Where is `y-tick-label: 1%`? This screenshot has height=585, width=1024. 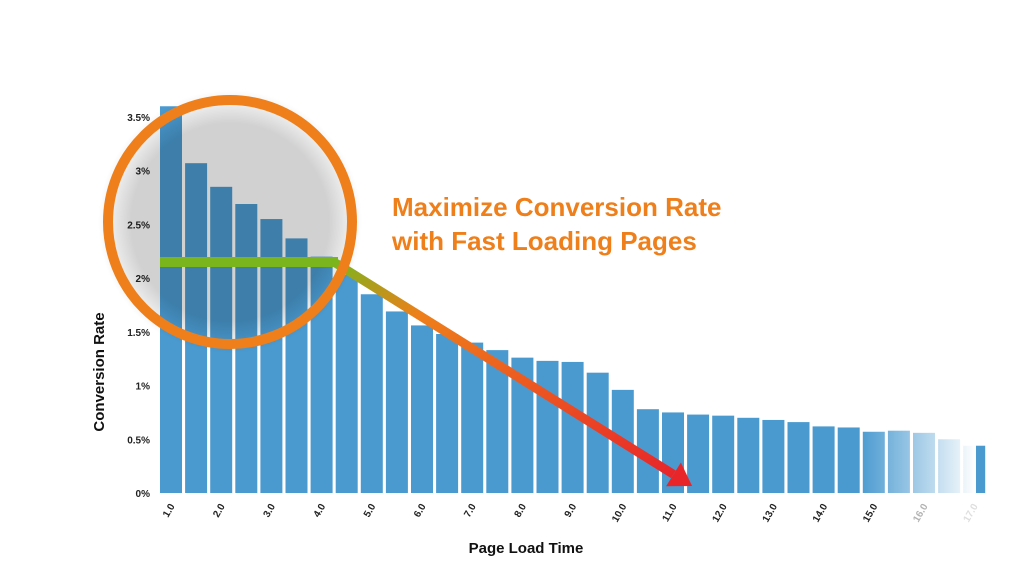
y-tick-label: 1% is located at coordinates (143, 387).